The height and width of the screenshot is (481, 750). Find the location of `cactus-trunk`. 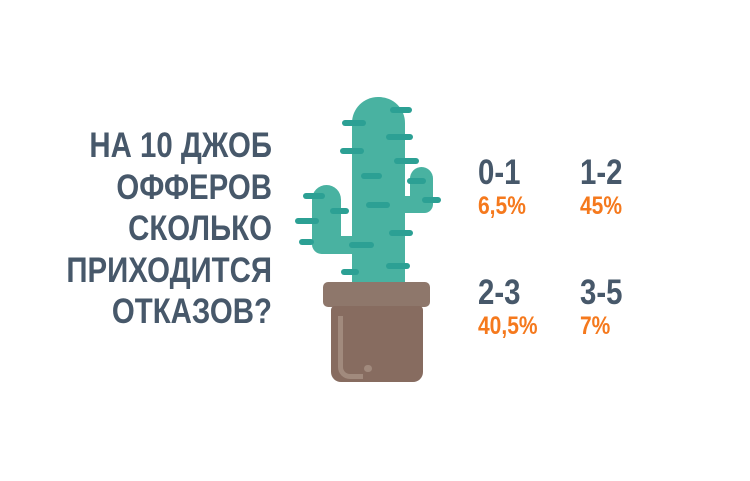

cactus-trunk is located at coordinates (378, 190).